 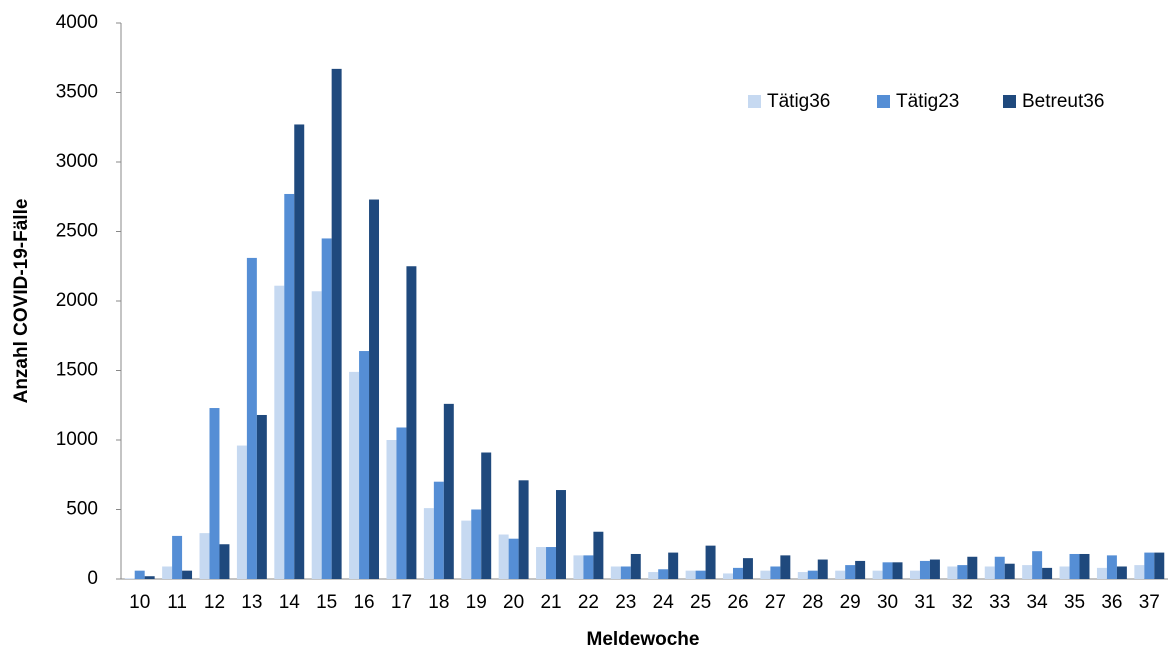 I want to click on y-tick-label: 2500, so click(x=77, y=231).